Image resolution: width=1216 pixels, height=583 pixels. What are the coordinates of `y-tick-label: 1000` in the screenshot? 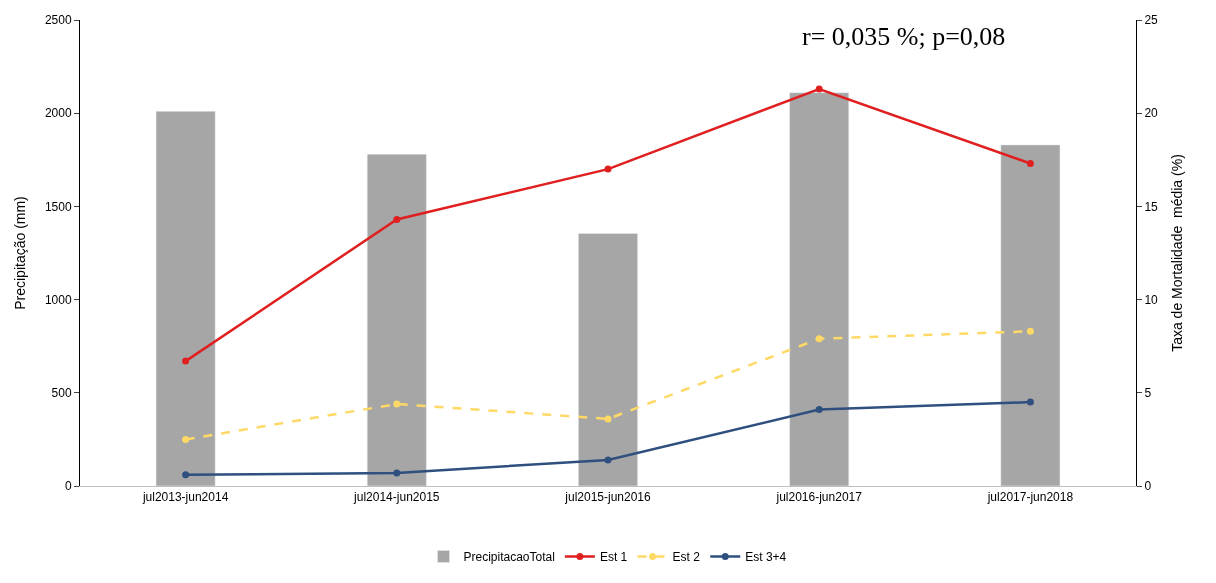 It's located at (58, 299).